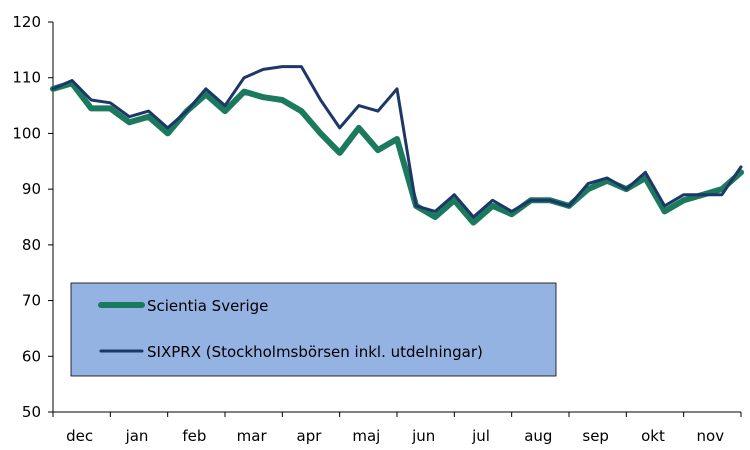 Image resolution: width=750 pixels, height=450 pixels. I want to click on y-tick-label: 110, so click(26, 78).